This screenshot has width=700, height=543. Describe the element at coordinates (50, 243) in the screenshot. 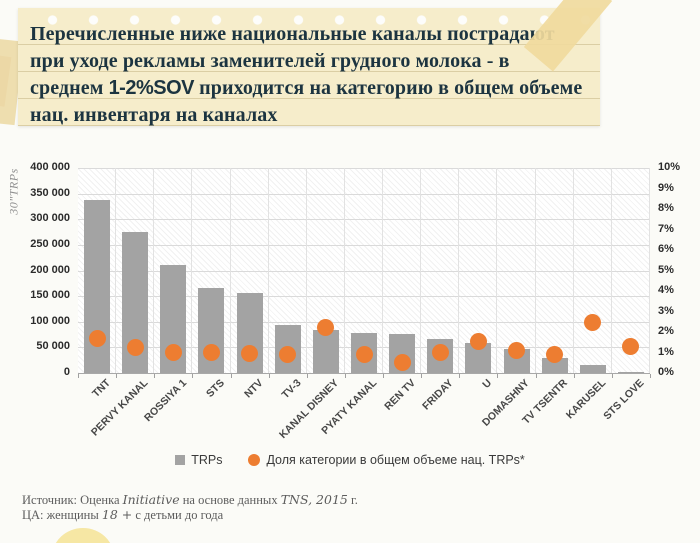

I see `y-axis-tick-label: 250 000` at that location.